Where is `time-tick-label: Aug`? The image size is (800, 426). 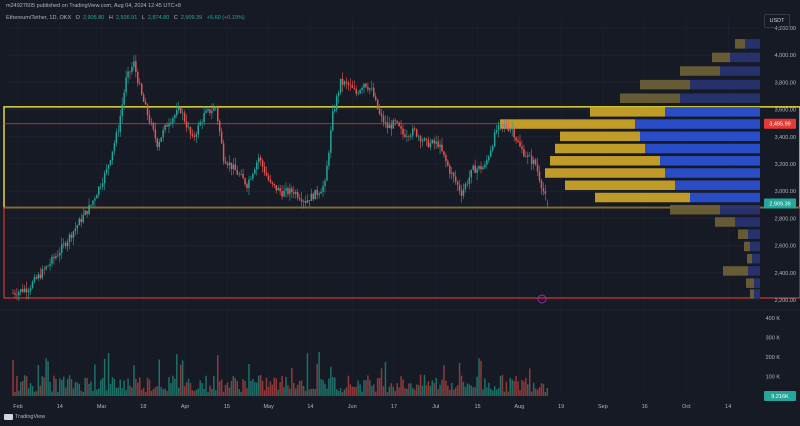
time-tick-label: Aug is located at coordinates (519, 407).